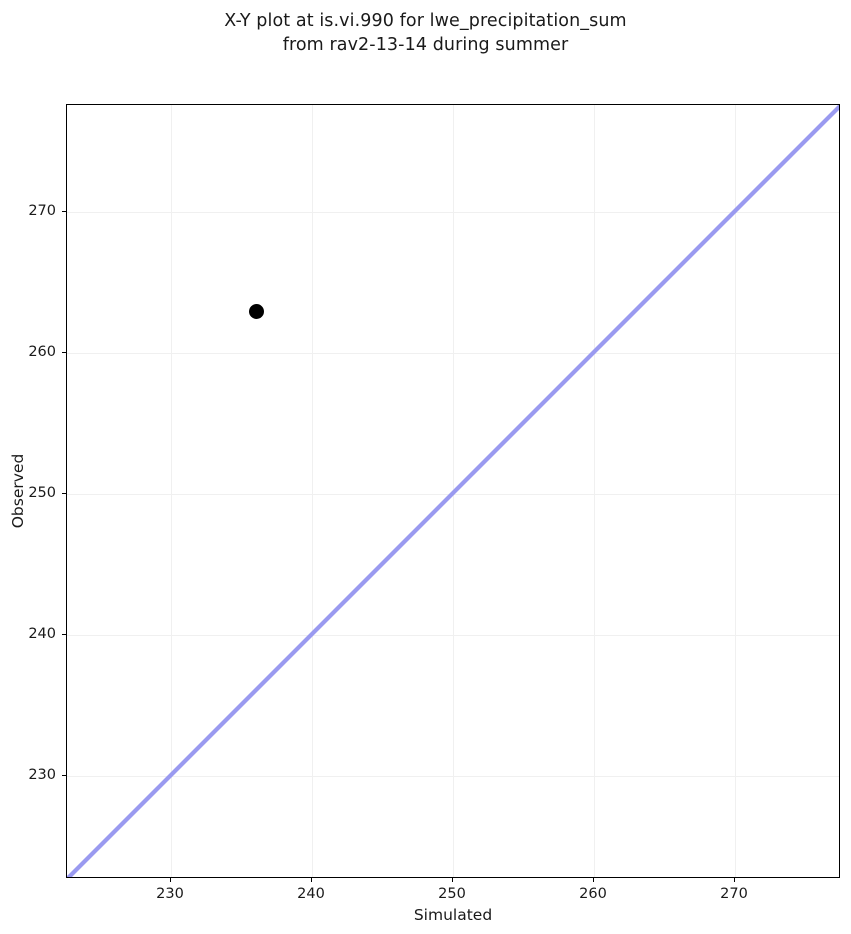 This screenshot has width=851, height=934. Describe the element at coordinates (170, 894) in the screenshot. I see `xtick-label-230: 230` at that location.